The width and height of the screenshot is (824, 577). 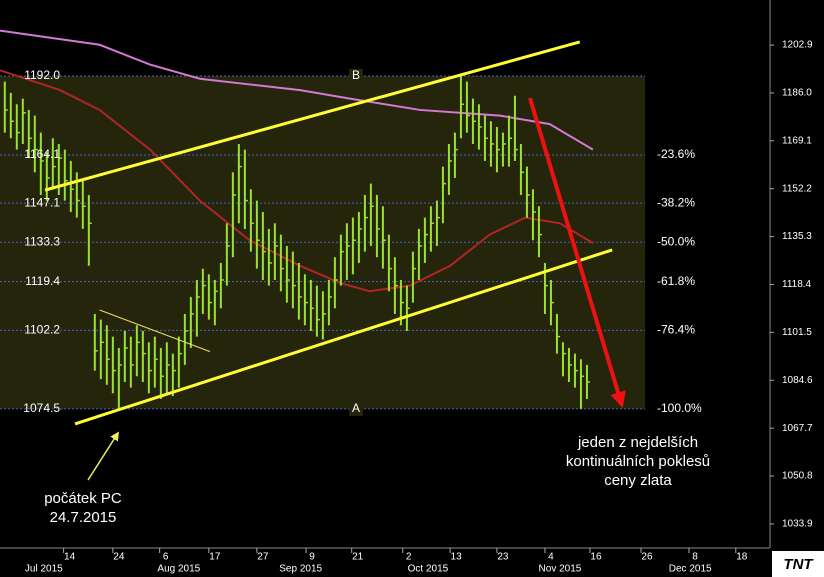 I want to click on month-label: Aug 2015, so click(x=178, y=569).